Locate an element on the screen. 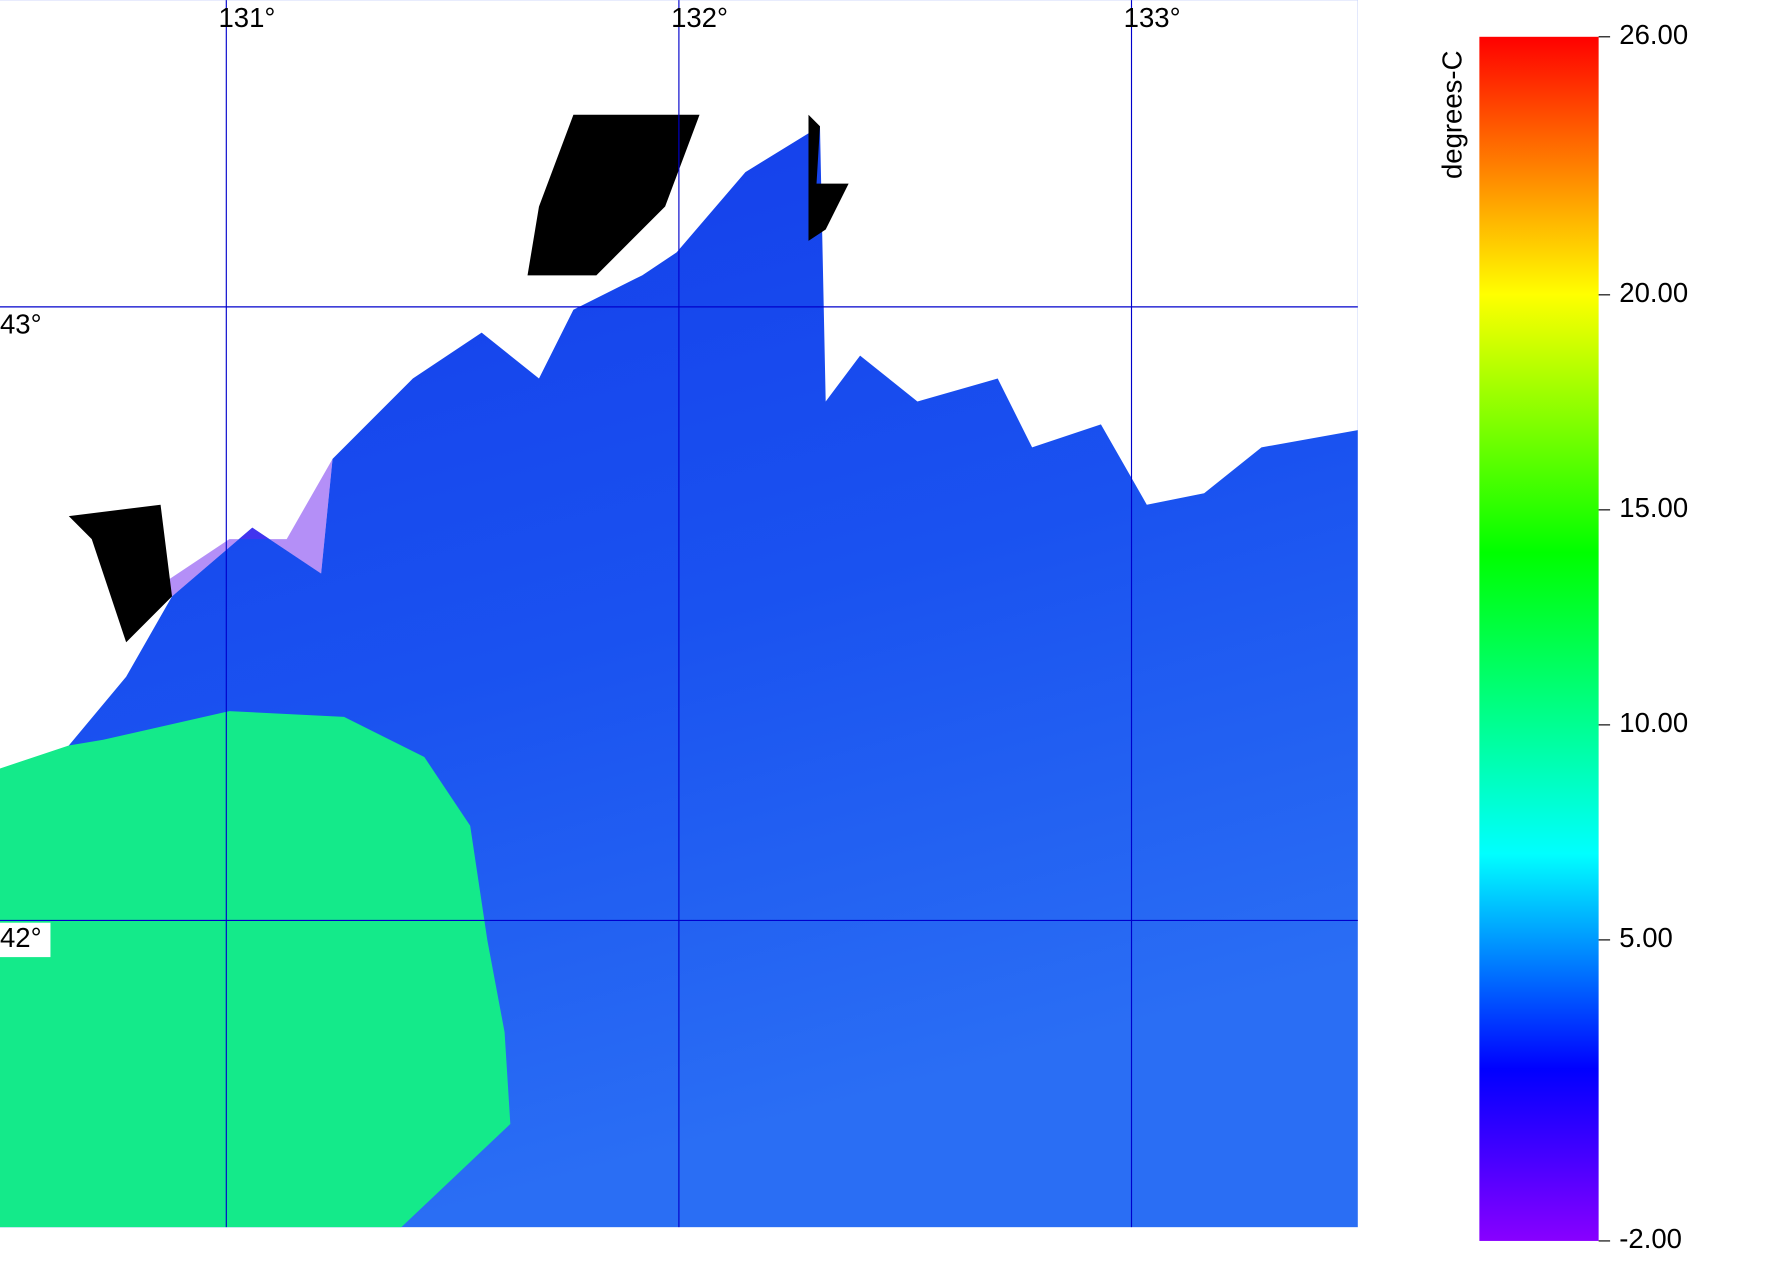  colorbar-tick-label: 26.00 is located at coordinates (1653, 34).